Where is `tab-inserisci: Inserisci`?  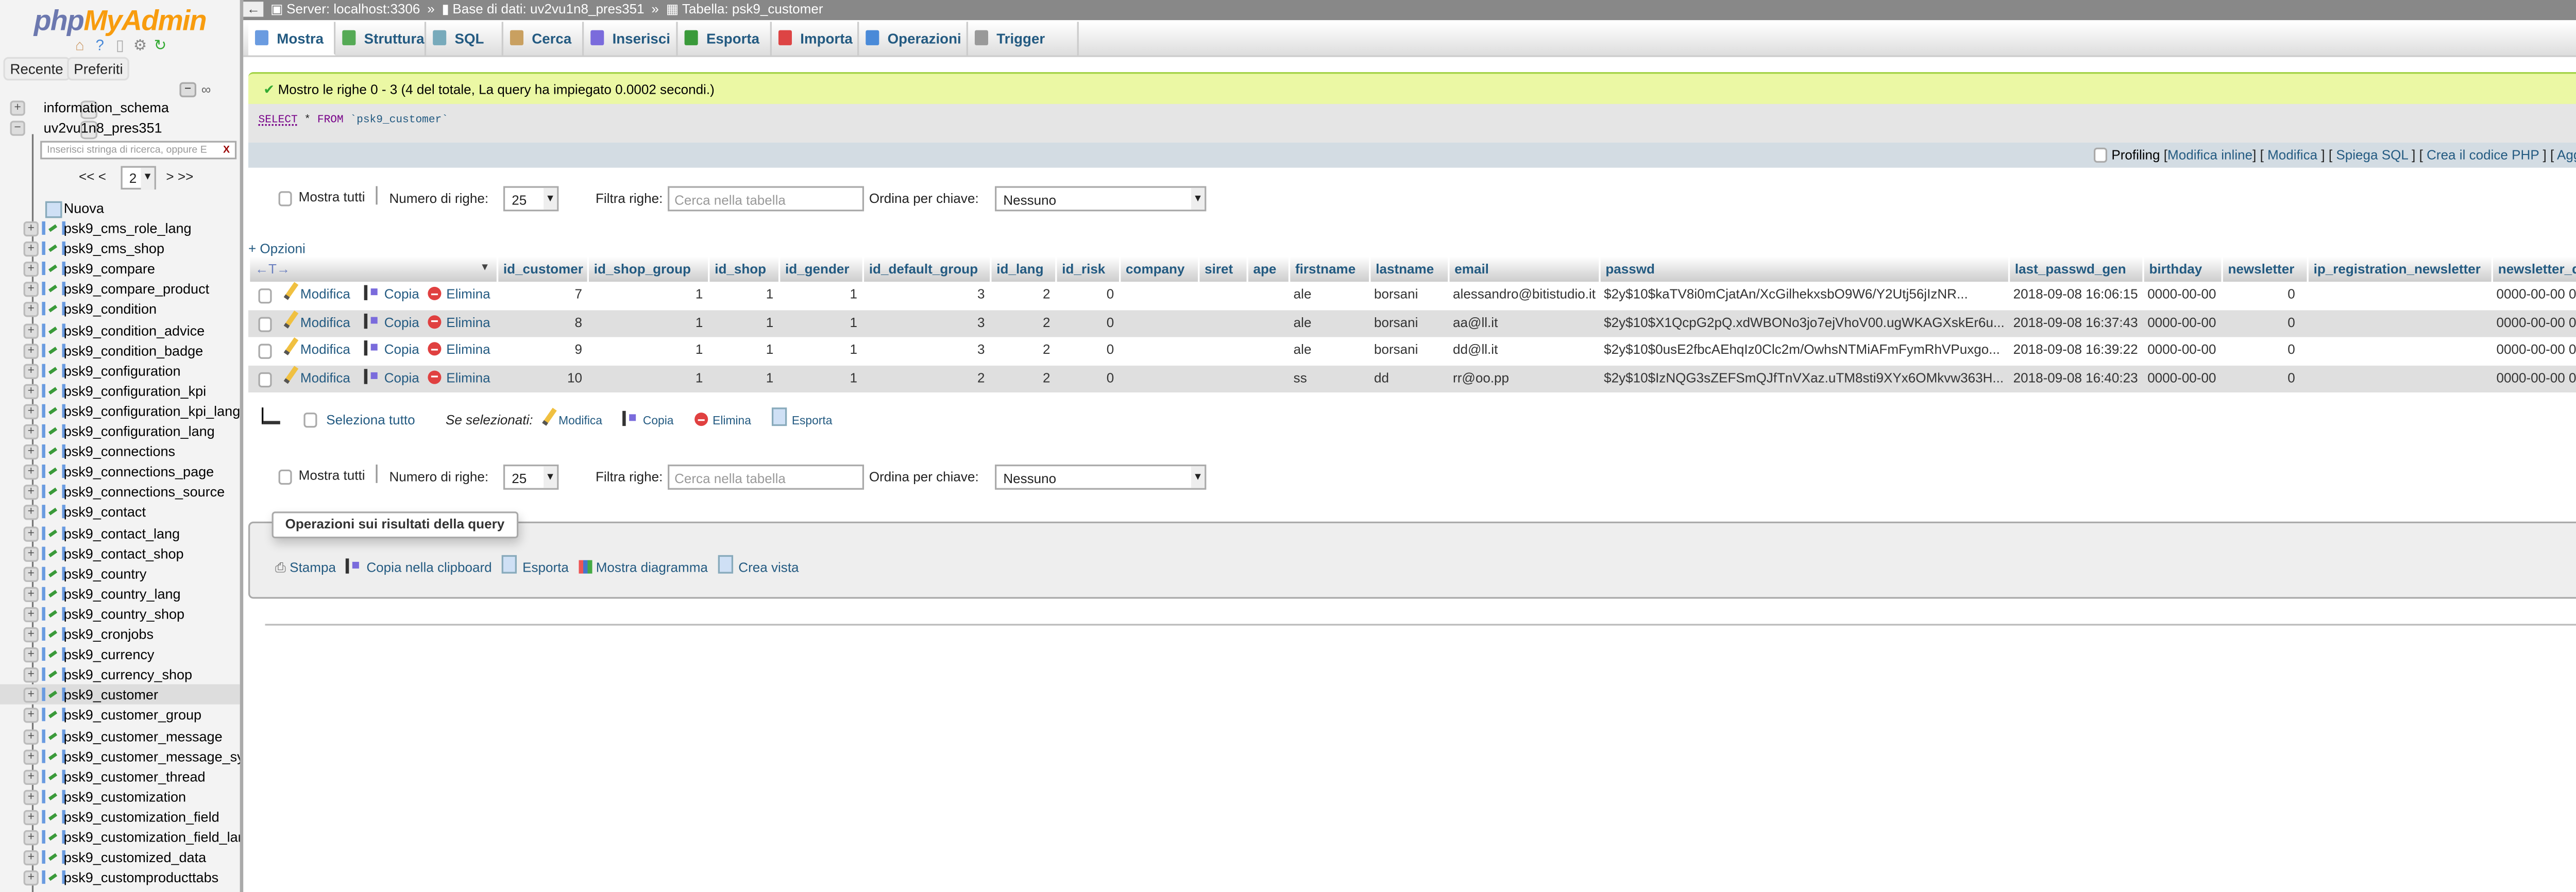
tab-inserisci: Inserisci is located at coordinates (631, 39).